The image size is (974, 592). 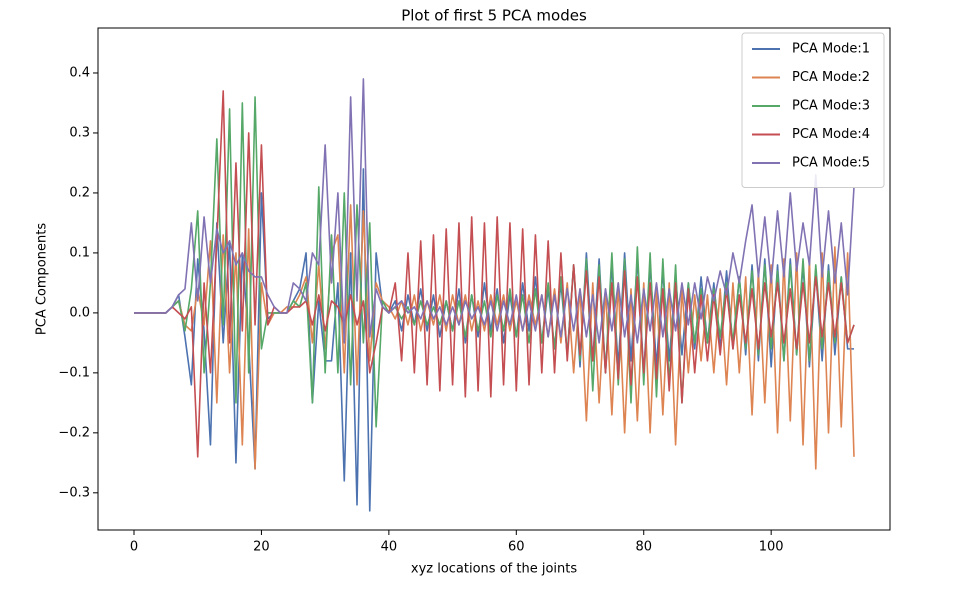 I want to click on y-tick-label: 0.1, so click(x=79, y=252).